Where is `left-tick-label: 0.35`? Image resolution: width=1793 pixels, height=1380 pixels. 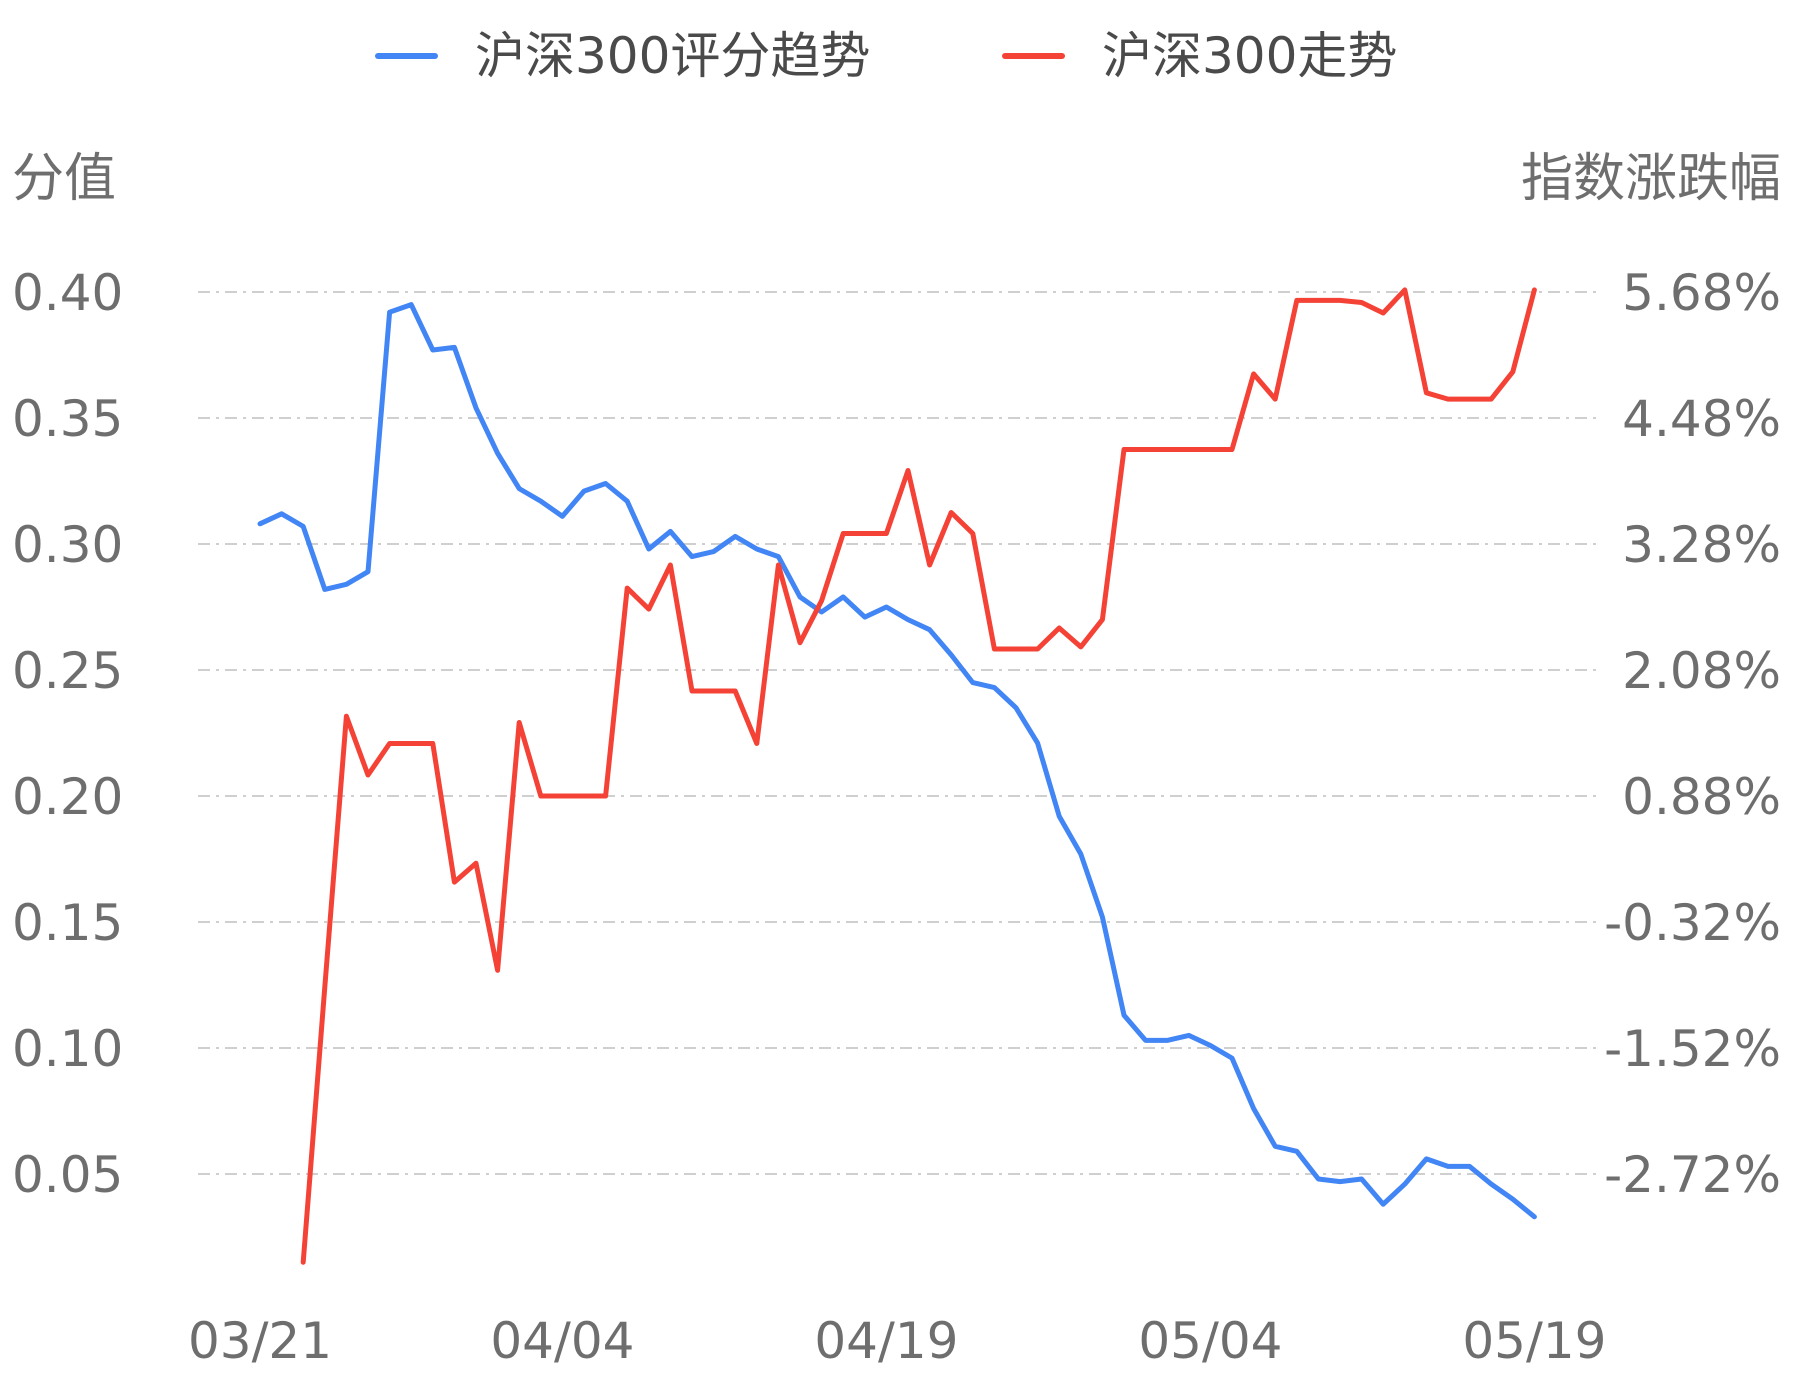 left-tick-label: 0.35 is located at coordinates (67, 419).